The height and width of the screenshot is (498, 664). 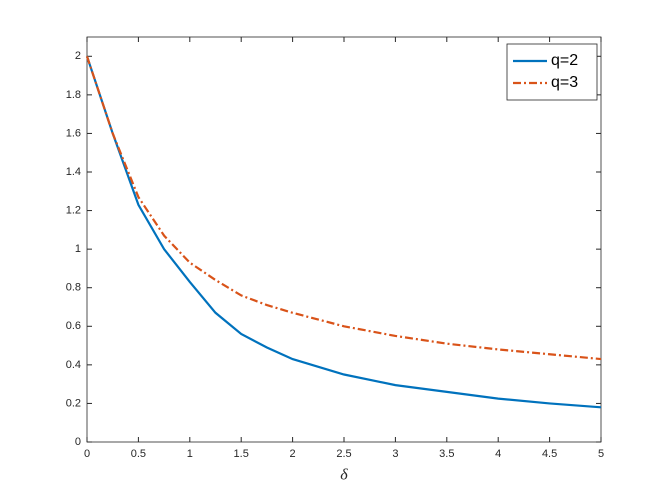 What do you see at coordinates (87, 454) in the screenshot?
I see `x-tick-label: 0` at bounding box center [87, 454].